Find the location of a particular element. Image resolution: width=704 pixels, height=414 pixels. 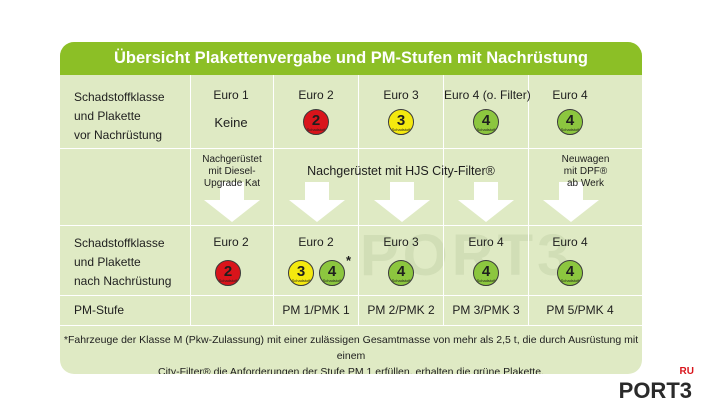

retrofit-cityfilter-note: Nachgerüstet mit HJS City-Filter® is located at coordinates (401, 171).